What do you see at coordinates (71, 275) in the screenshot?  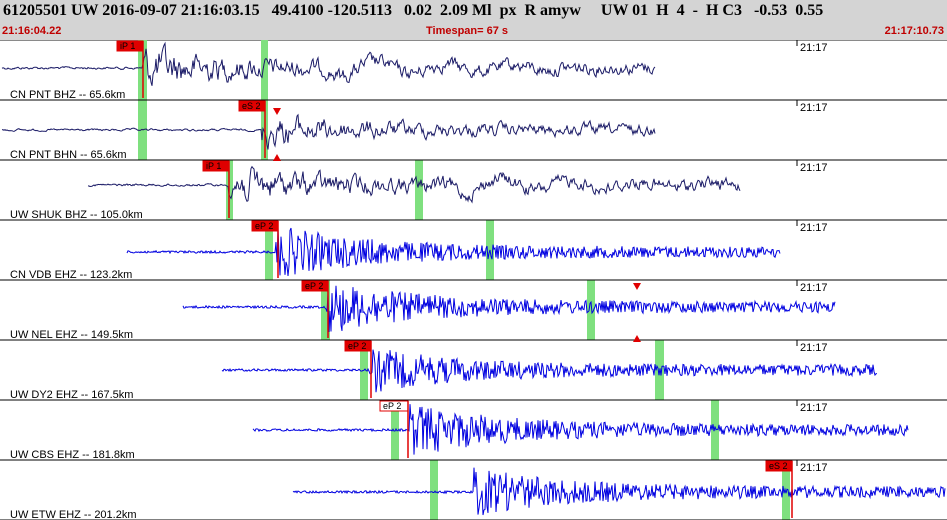 I see `station-label: CN VDB EHZ -- 123.2km` at bounding box center [71, 275].